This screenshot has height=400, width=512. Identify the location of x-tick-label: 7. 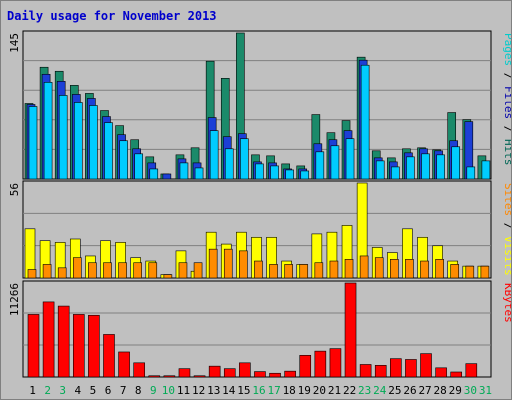
(123, 390).